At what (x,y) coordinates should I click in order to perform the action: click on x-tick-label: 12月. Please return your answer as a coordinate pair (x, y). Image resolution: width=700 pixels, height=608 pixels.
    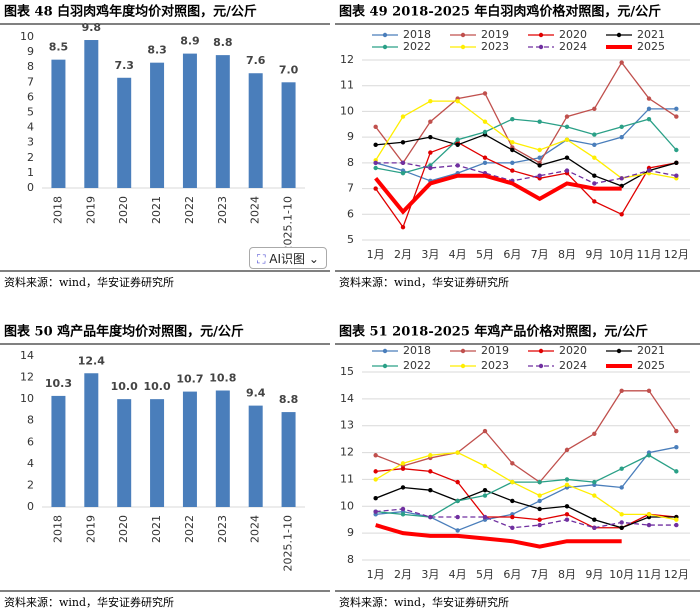
    Looking at the image, I should click on (676, 574).